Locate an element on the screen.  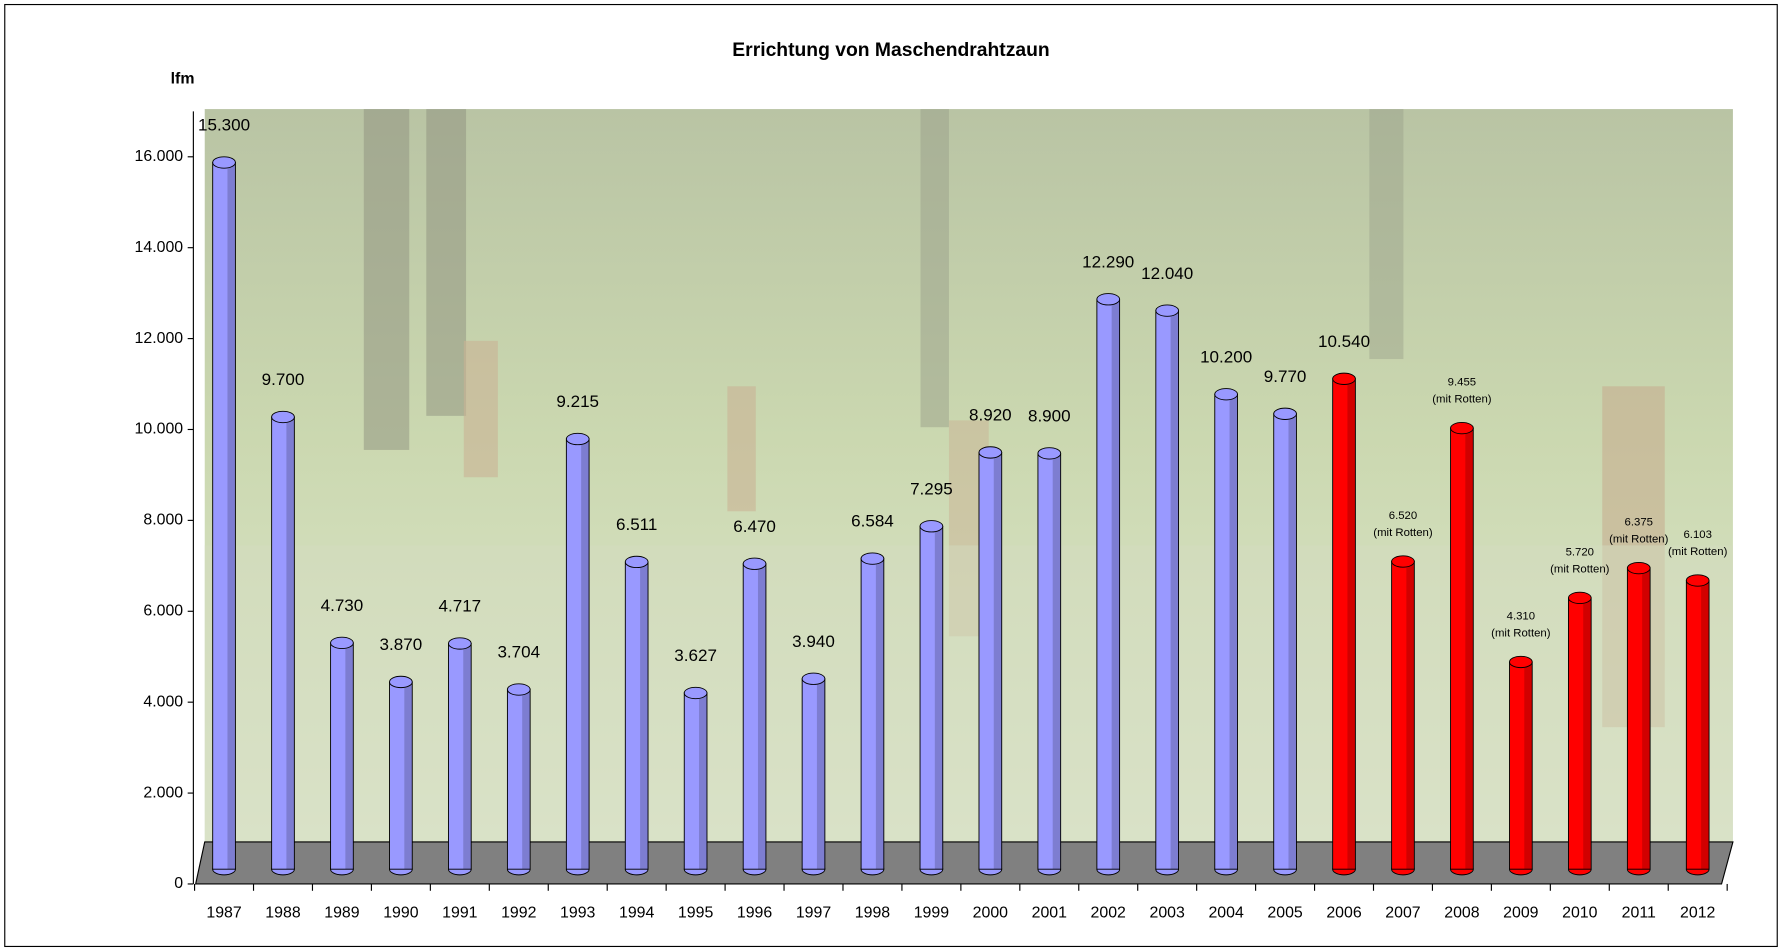
x-tick-label: 1995 is located at coordinates (696, 913).